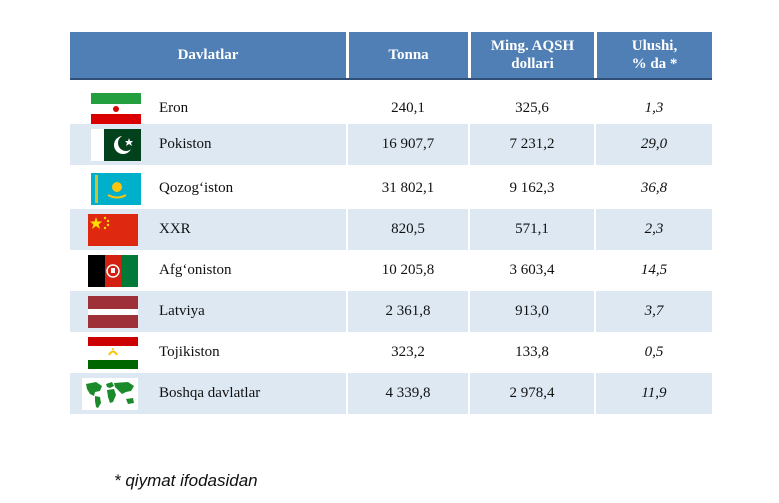 This screenshot has width=779, height=503. Describe the element at coordinates (408, 188) in the screenshot. I see `tonna-value: 31 802,1` at that location.